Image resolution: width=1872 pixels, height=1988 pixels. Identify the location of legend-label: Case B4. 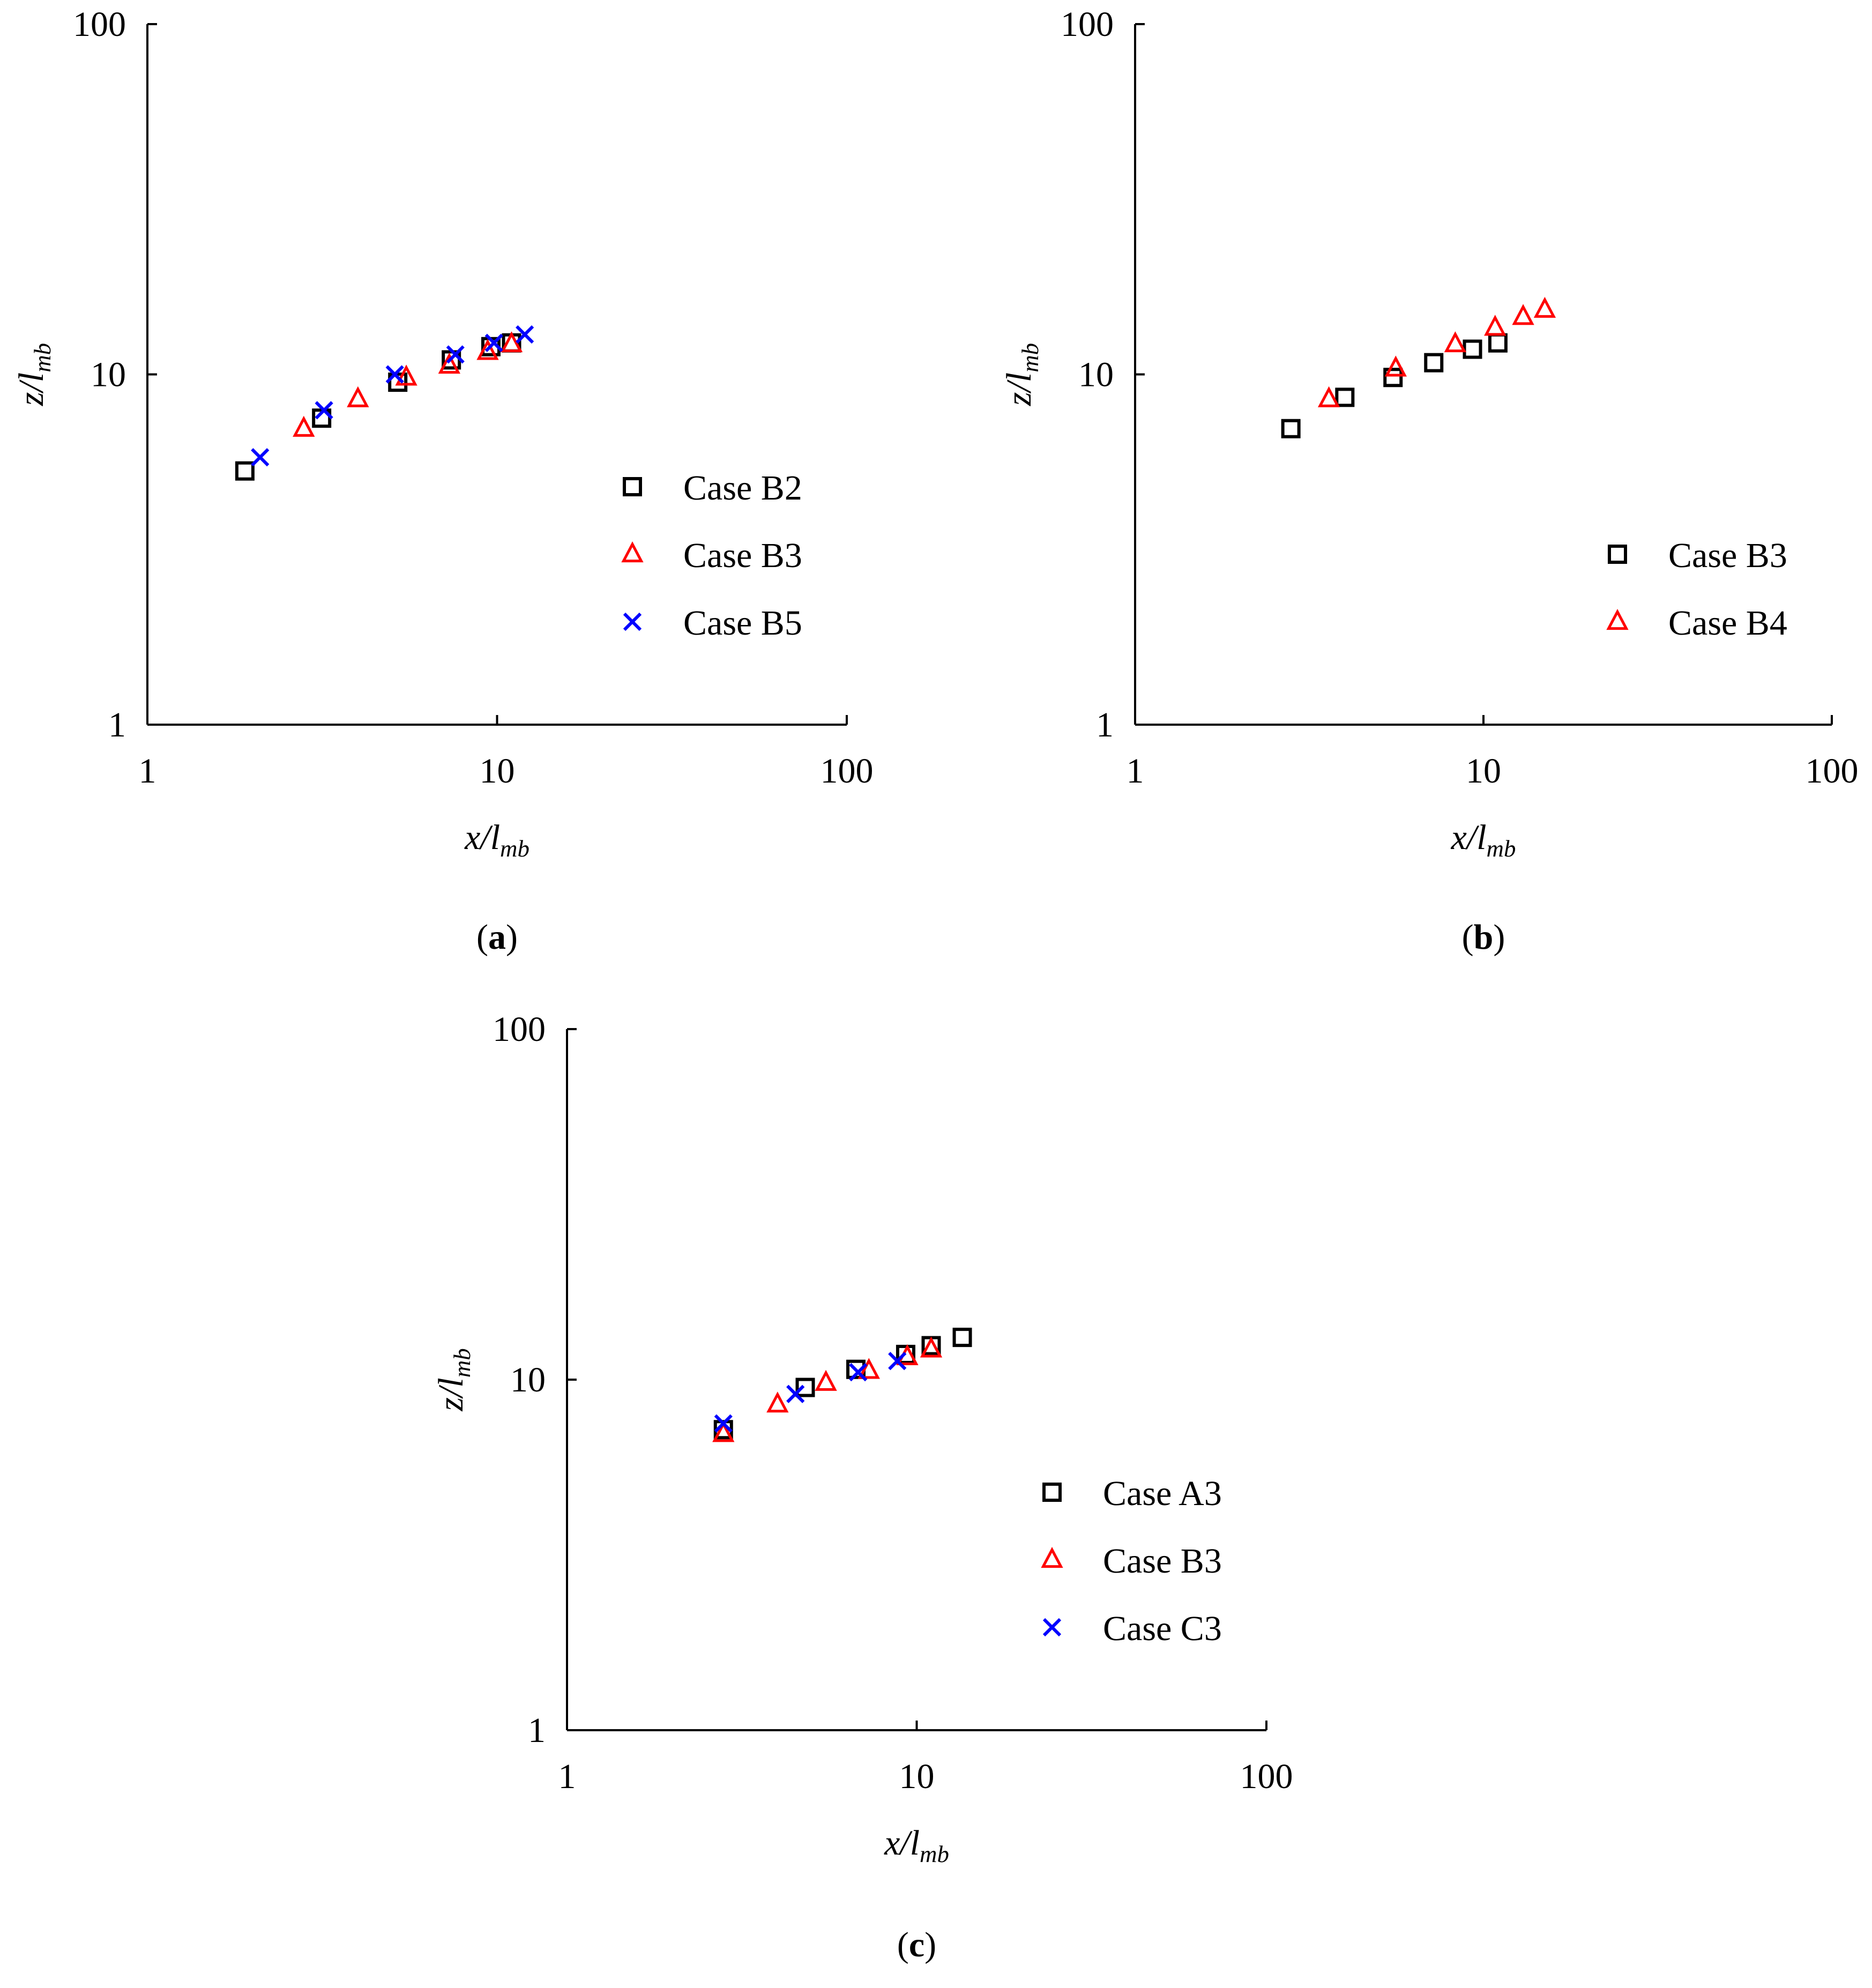
(1727, 624).